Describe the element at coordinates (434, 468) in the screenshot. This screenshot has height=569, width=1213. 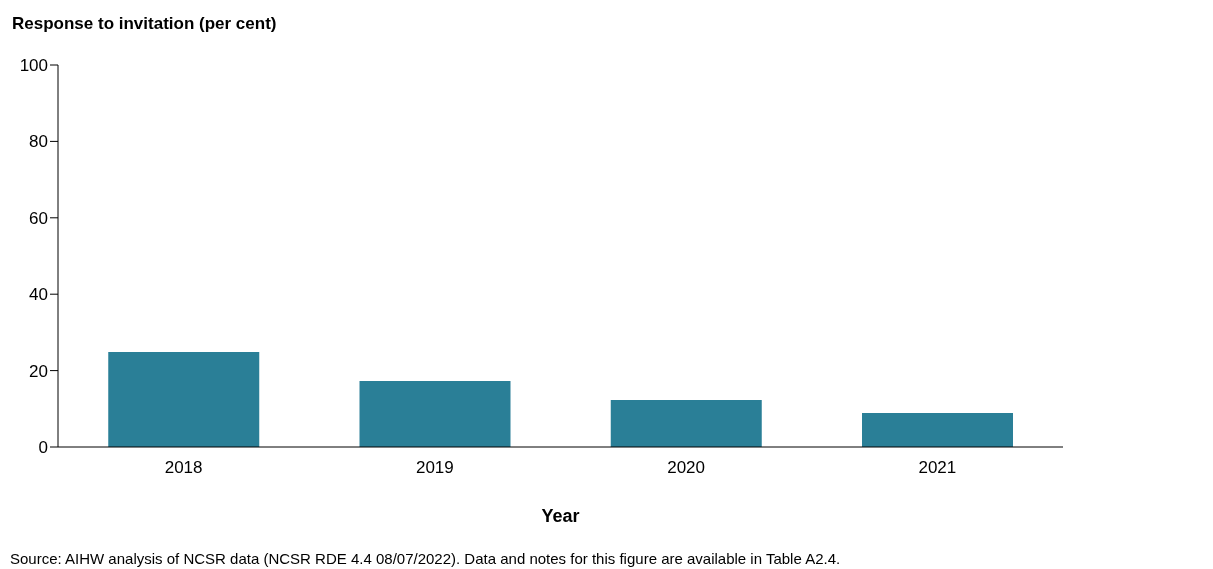
I see `x-tick-label: 2019` at that location.